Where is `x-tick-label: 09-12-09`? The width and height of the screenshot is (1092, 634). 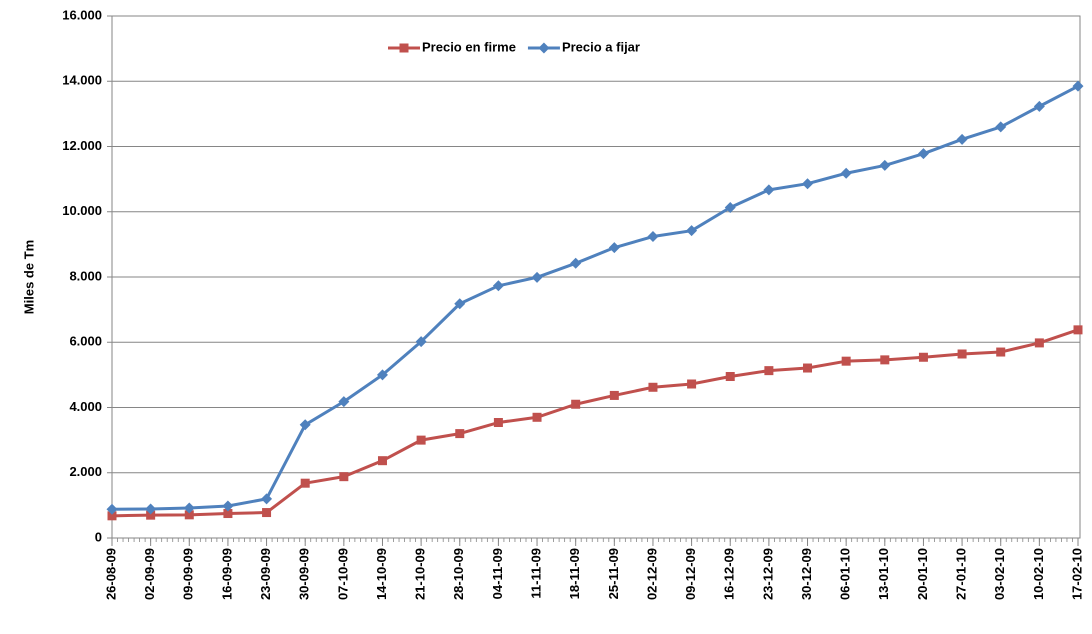 x-tick-label: 09-12-09 is located at coordinates (690, 574).